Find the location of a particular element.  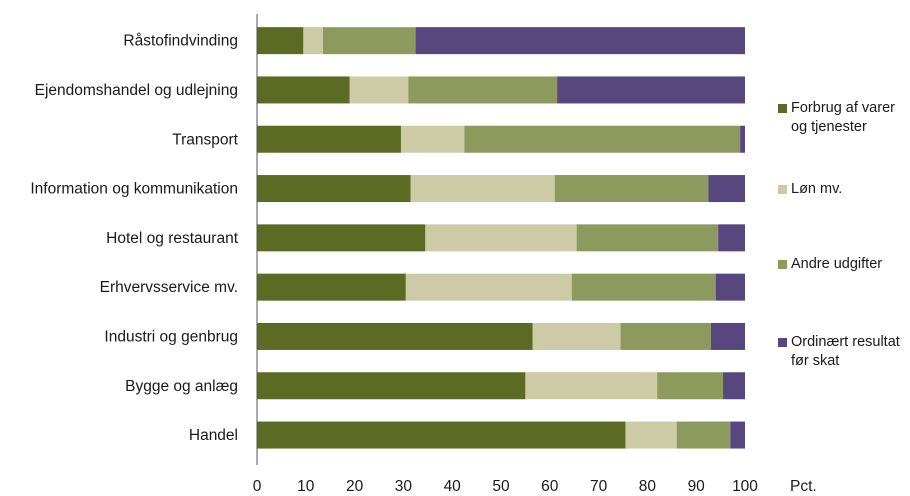

legend-item-resultat: Ordinært resultat før skat is located at coordinates (842, 352).